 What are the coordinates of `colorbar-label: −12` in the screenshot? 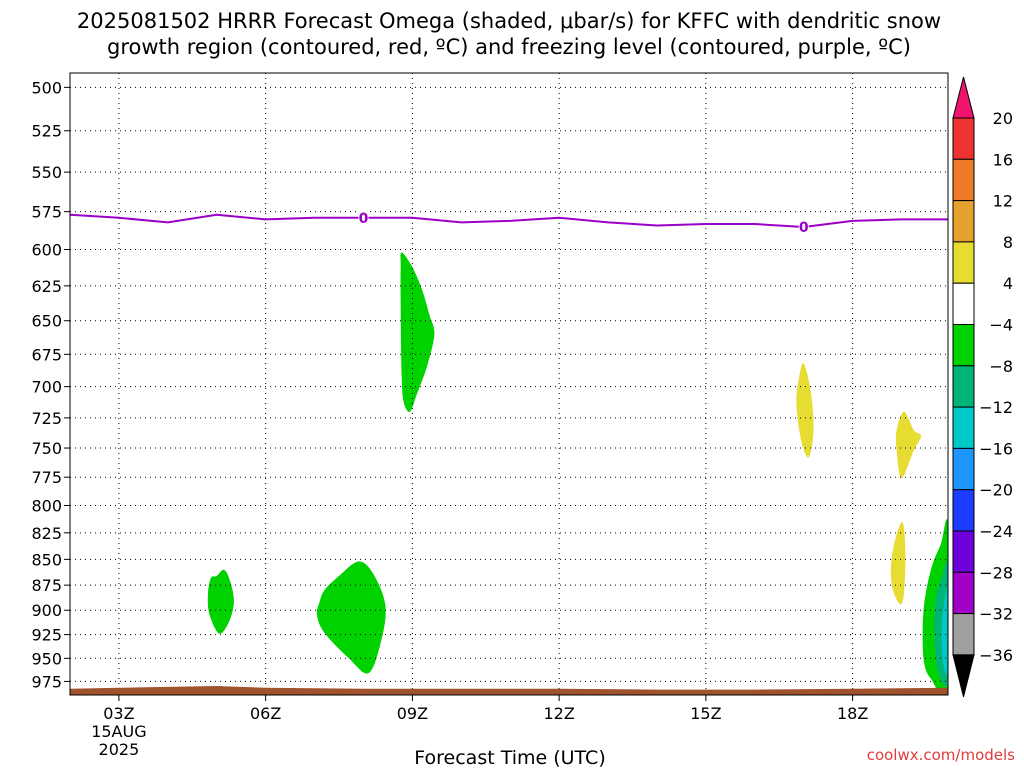 It's located at (996, 407).